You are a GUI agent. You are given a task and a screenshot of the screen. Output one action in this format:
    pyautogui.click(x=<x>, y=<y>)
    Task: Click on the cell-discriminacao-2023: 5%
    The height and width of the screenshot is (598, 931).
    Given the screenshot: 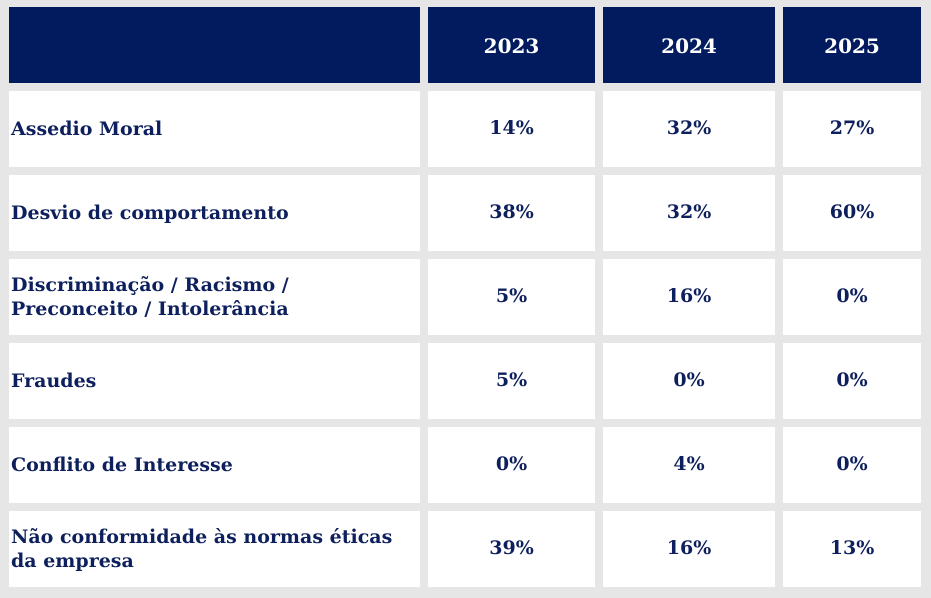 What is the action you would take?
    pyautogui.click(x=511, y=297)
    